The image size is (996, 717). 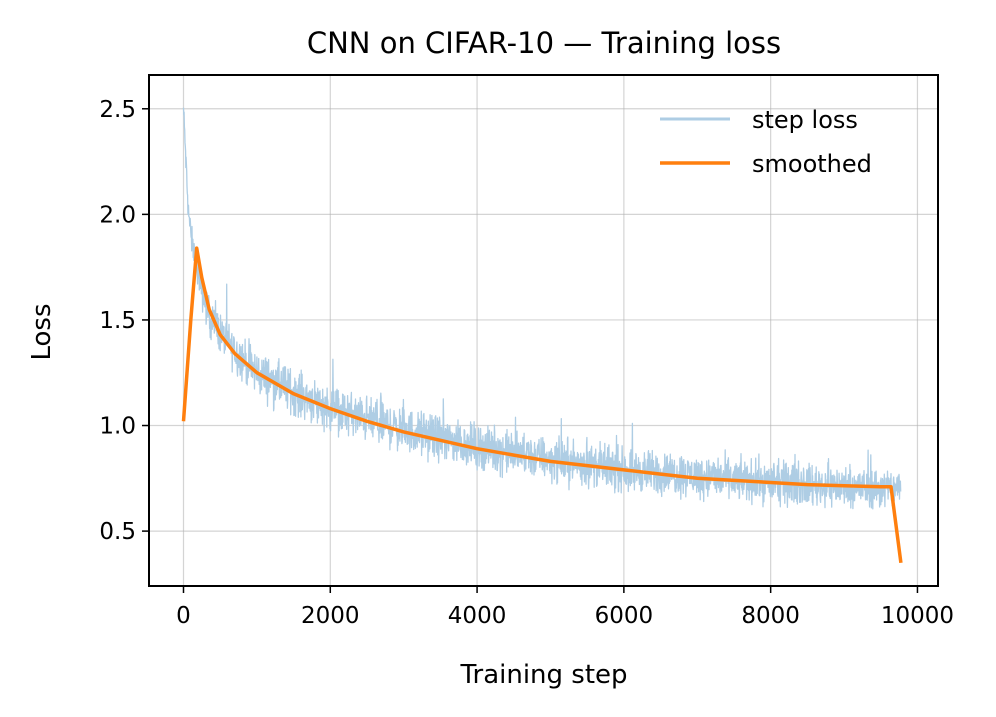 What do you see at coordinates (183, 616) in the screenshot?
I see `x-tick-label: 0` at bounding box center [183, 616].